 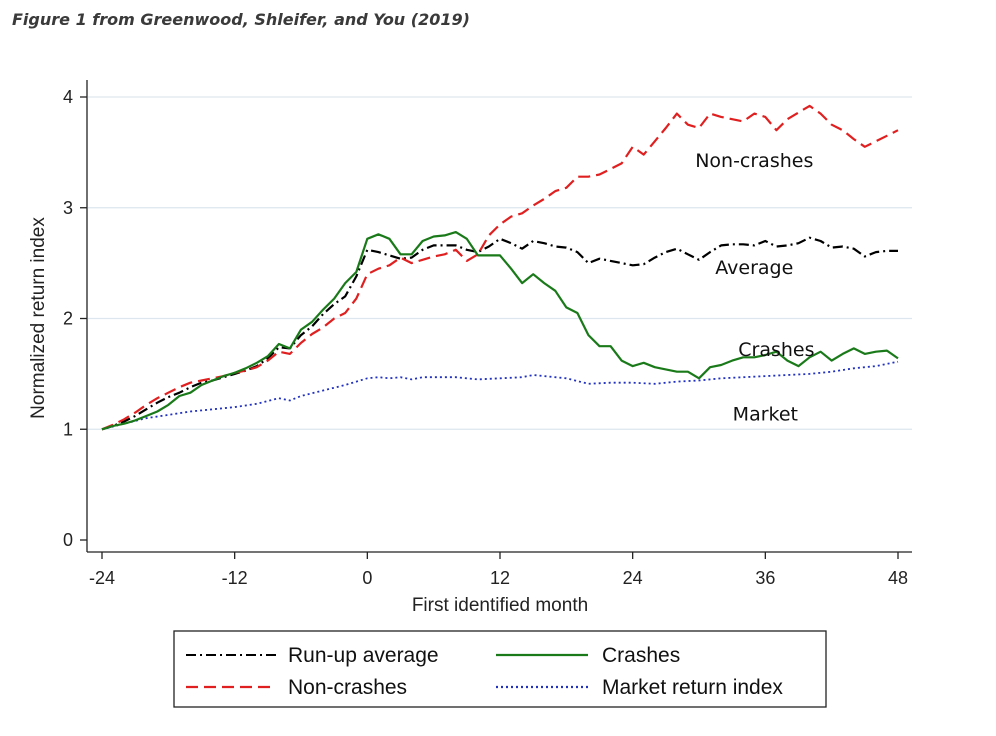 What do you see at coordinates (68, 208) in the screenshot?
I see `y-tick-label: 3` at bounding box center [68, 208].